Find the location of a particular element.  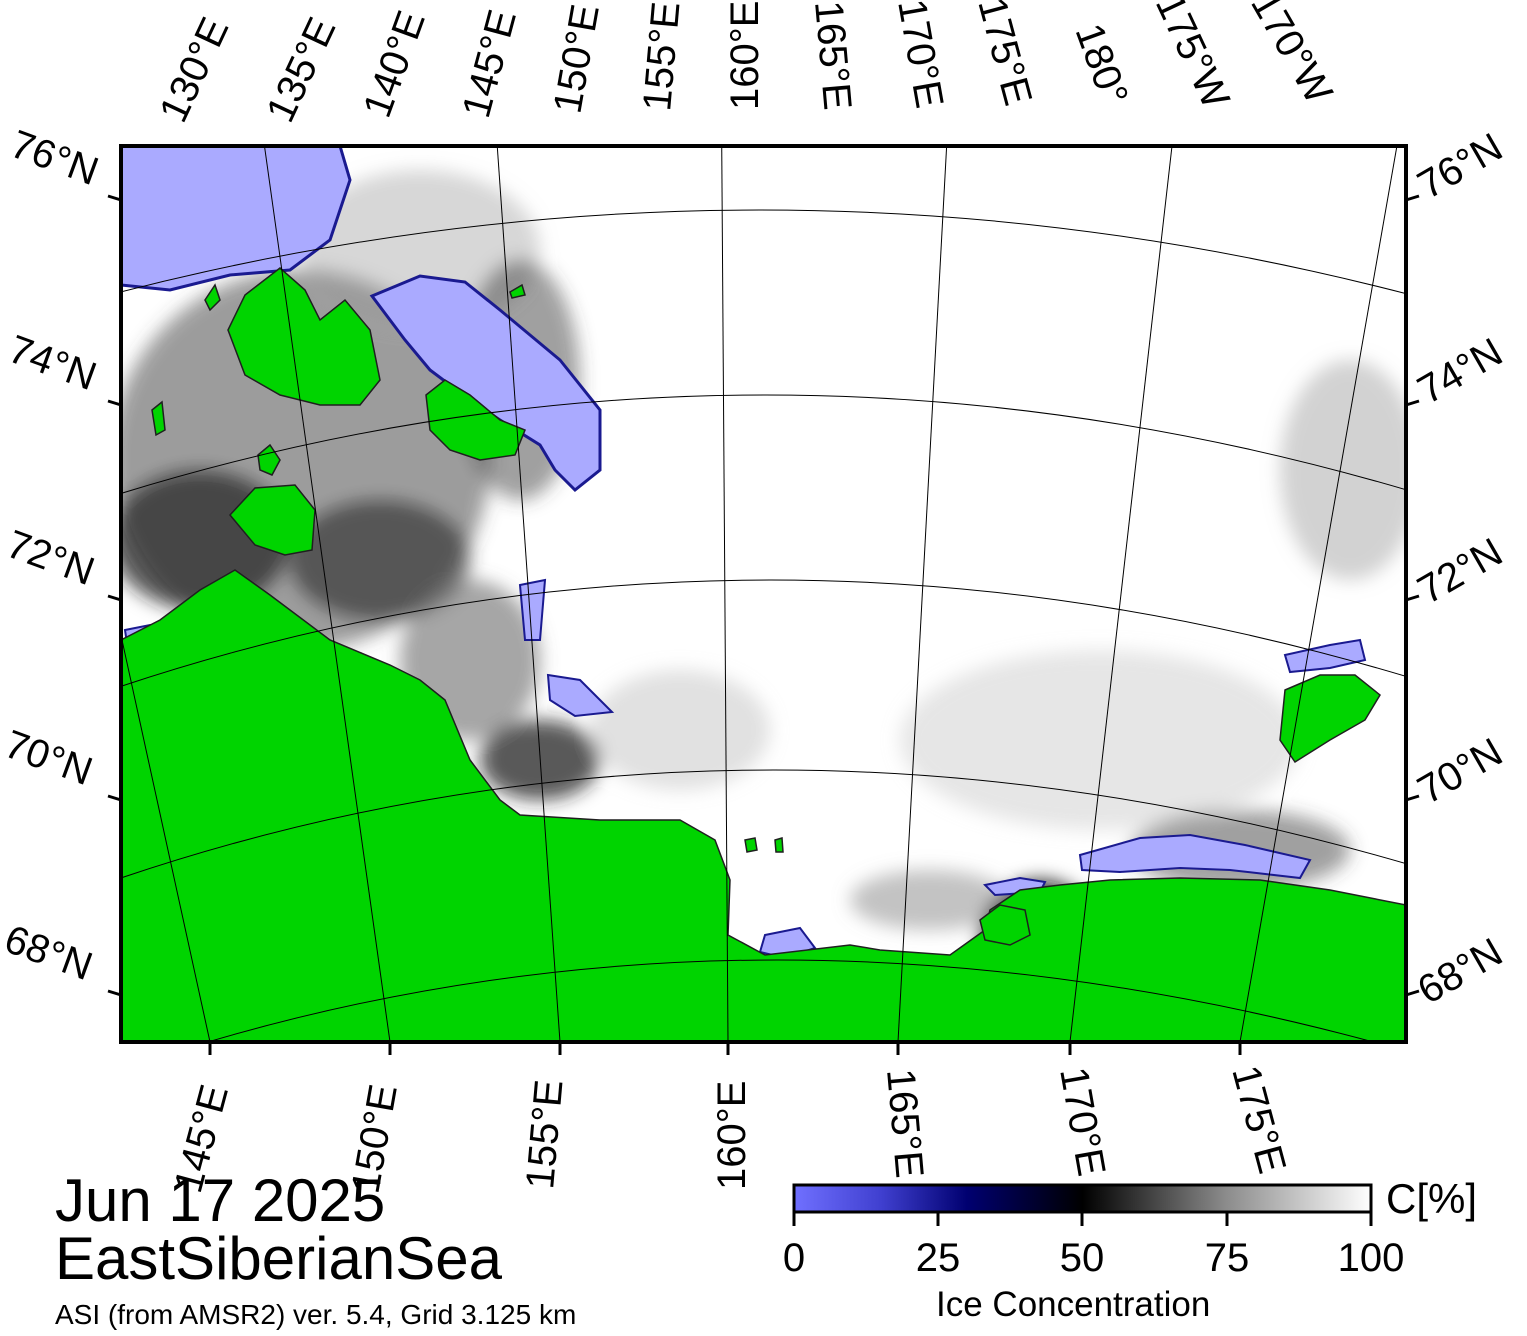

left-lat-label: 74°N is located at coordinates (52, 363).